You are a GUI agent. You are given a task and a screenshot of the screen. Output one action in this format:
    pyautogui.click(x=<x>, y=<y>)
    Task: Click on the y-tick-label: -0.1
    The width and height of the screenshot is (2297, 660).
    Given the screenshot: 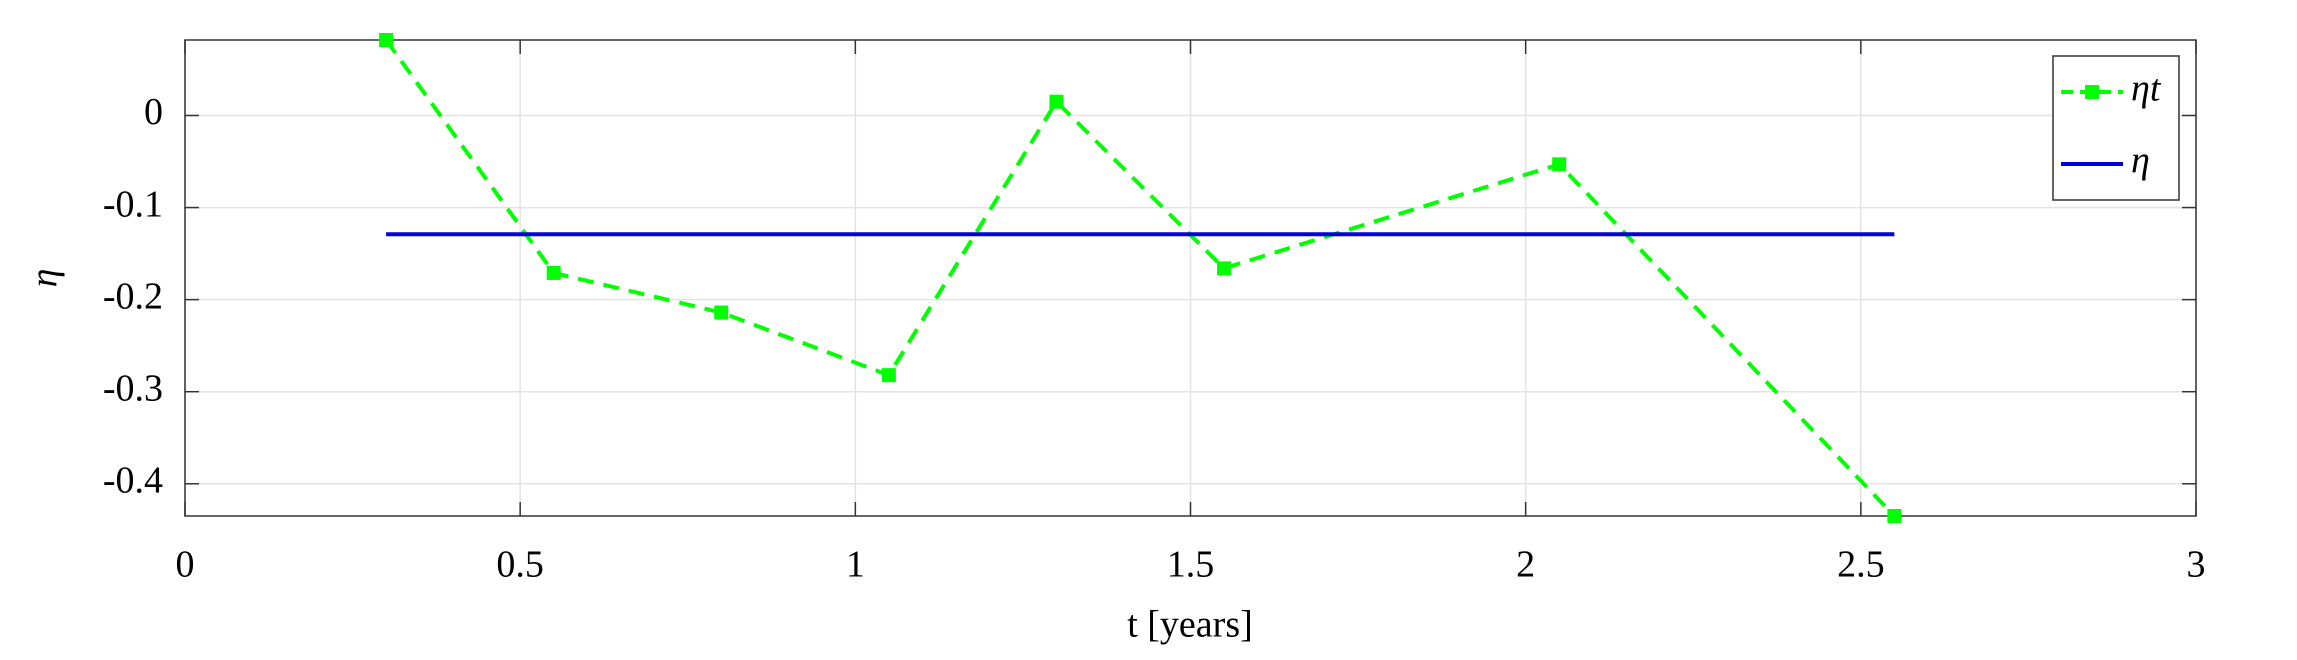 What is the action you would take?
    pyautogui.click(x=133, y=204)
    